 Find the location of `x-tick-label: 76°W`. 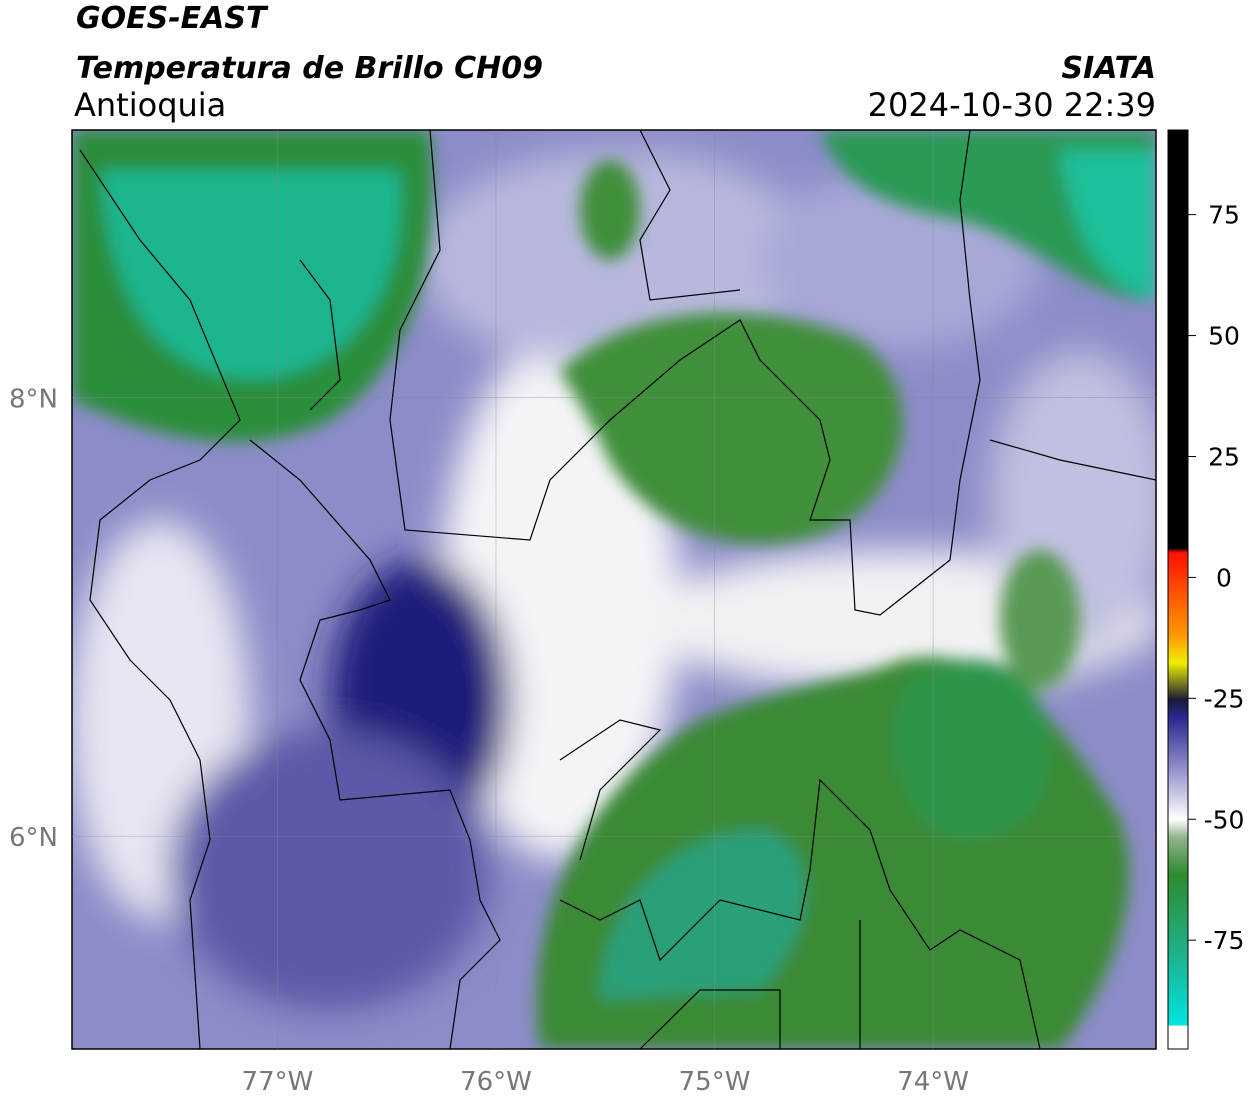

x-tick-label: 76°W is located at coordinates (496, 1082).